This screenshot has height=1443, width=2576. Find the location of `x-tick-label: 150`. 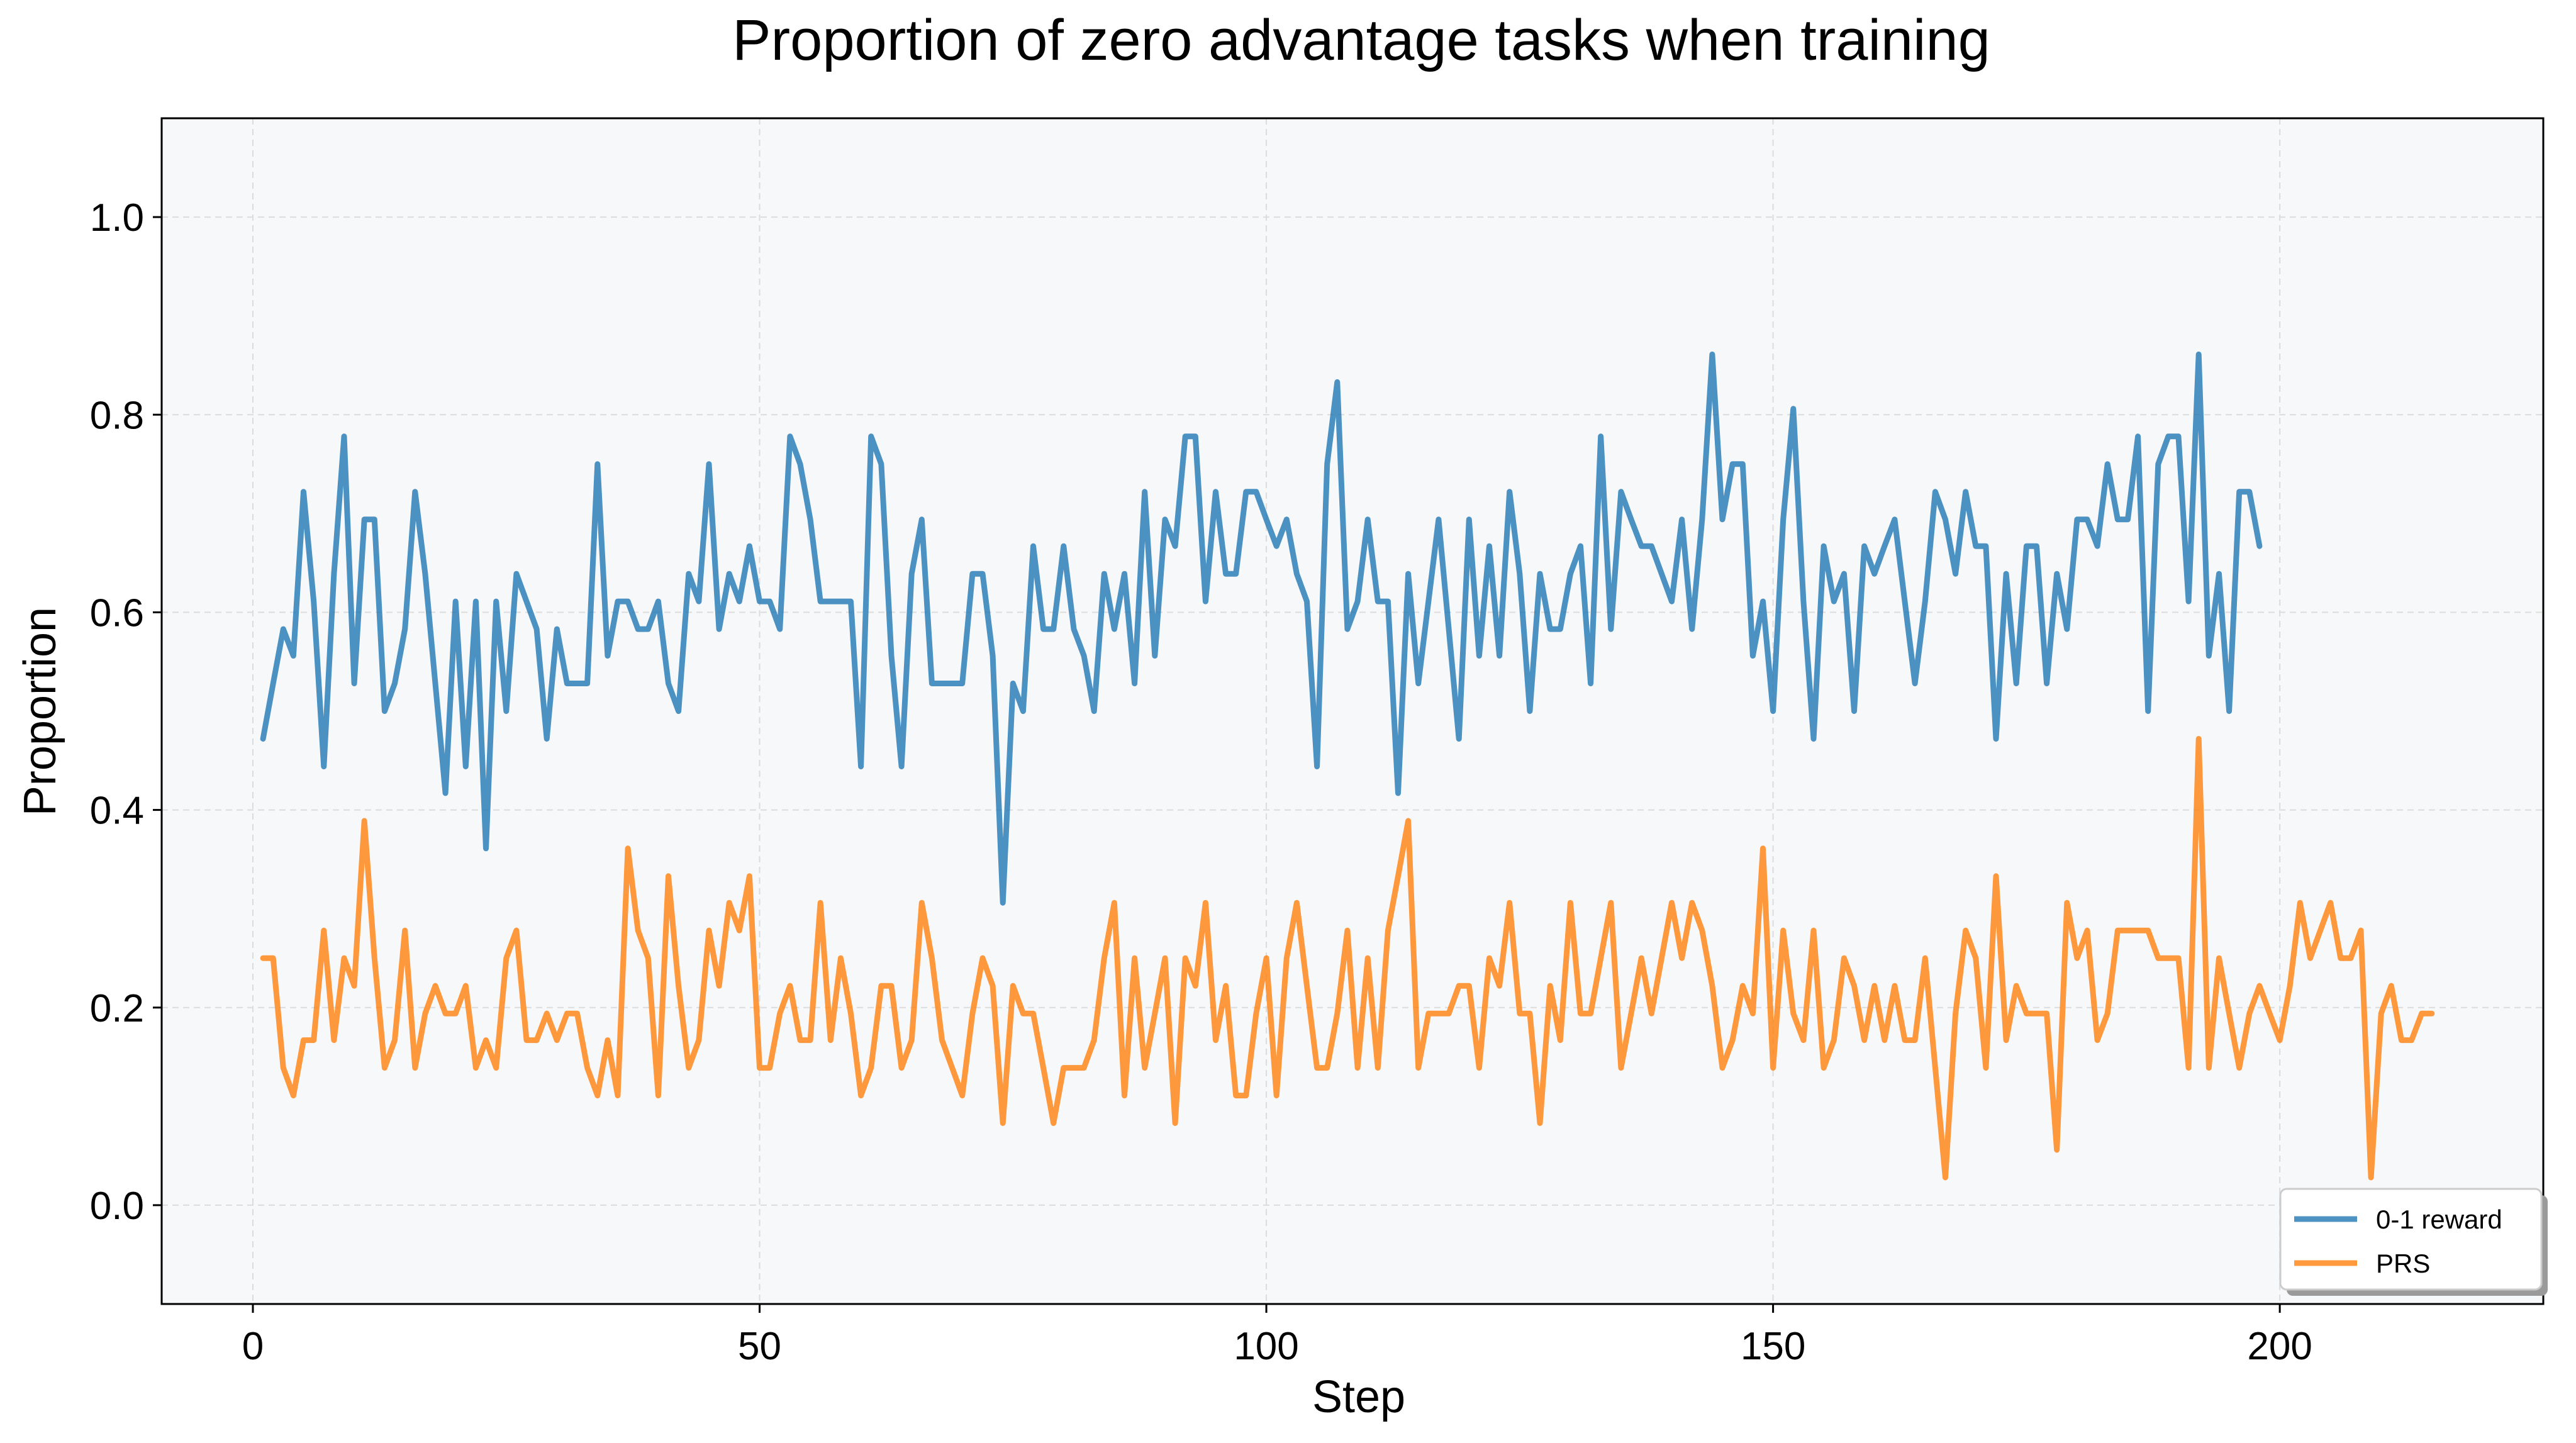

x-tick-label: 150 is located at coordinates (1773, 1346).